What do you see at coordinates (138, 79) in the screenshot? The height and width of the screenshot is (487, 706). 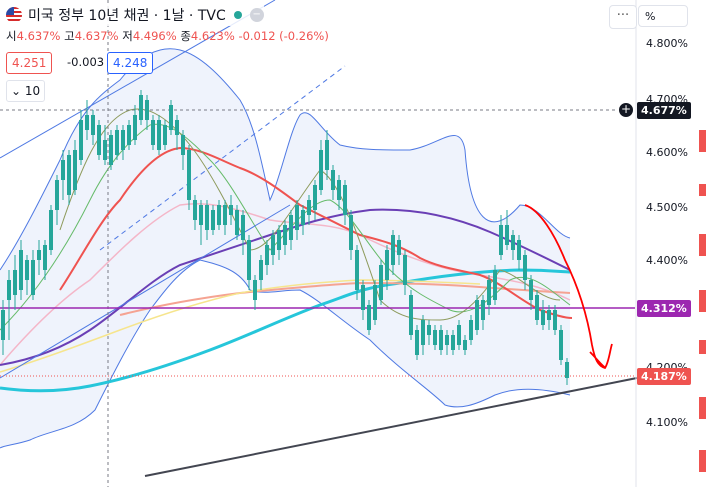 I see `trendline-upper` at bounding box center [138, 79].